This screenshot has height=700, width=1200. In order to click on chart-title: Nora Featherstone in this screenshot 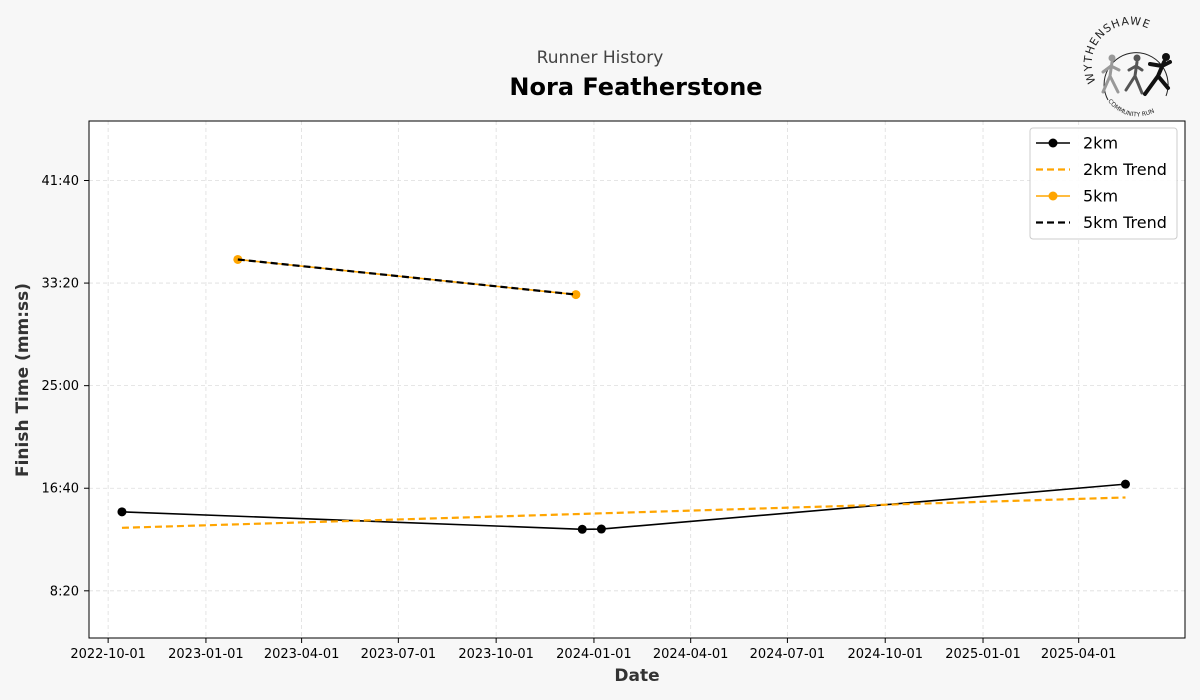, I will do `click(635, 87)`.